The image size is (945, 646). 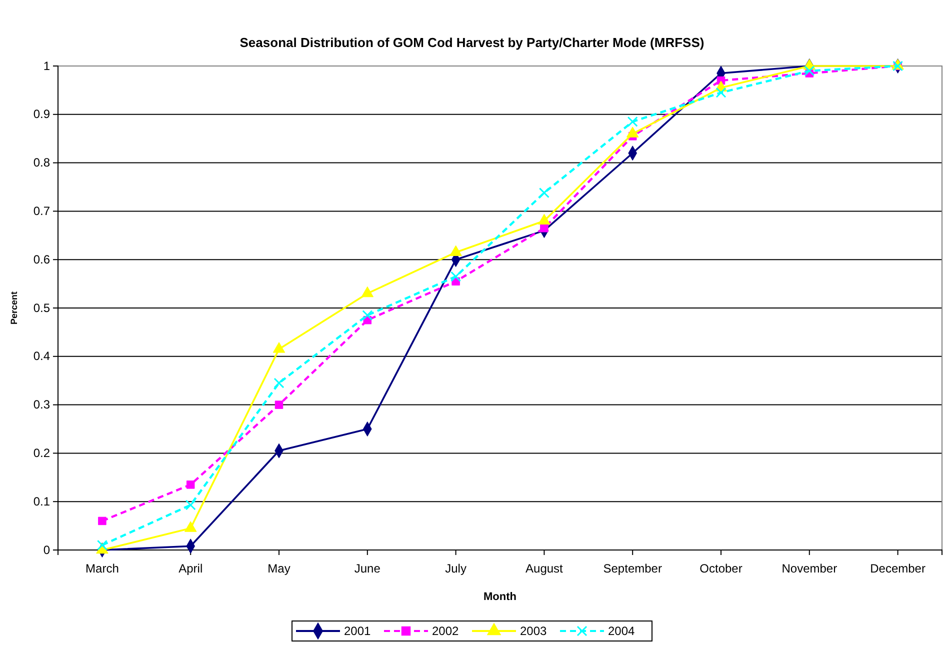 I want to click on chart-title: Seasonal Distribution of GOM Cod Harvest by Party/Charter Mode (MRFSS), so click(x=472, y=42).